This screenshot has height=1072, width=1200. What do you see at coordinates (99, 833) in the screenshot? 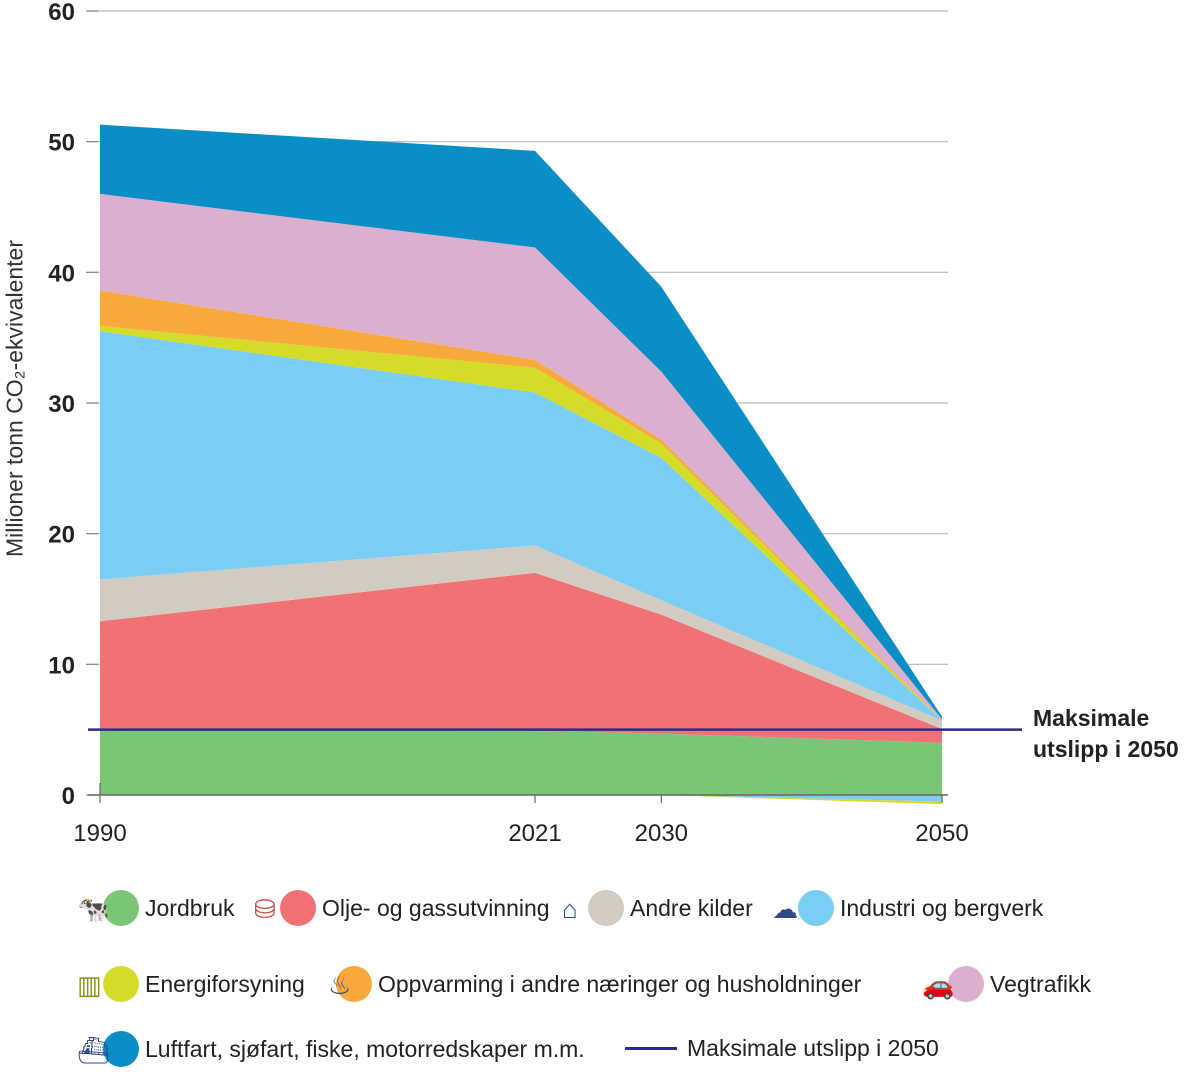
I see `x-tick-label: 1990` at bounding box center [99, 833].